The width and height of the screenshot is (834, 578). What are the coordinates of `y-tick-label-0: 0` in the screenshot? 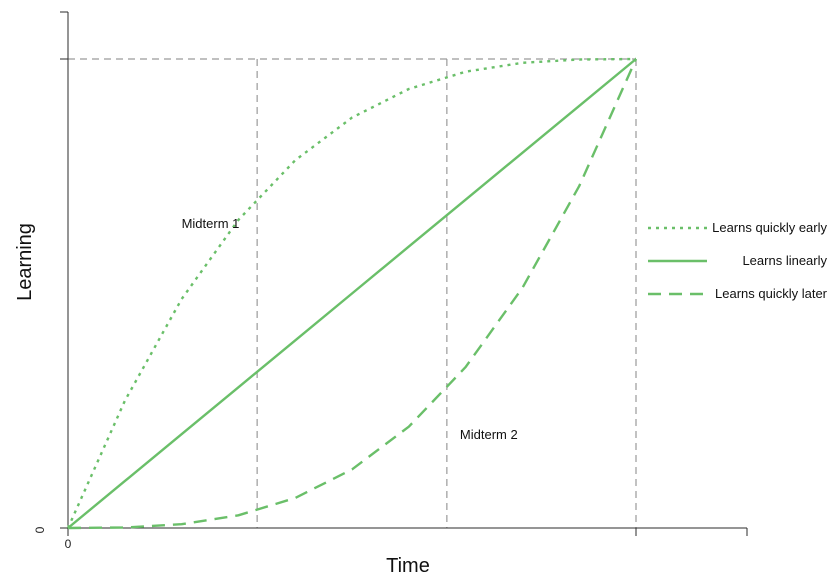 It's located at (40, 529).